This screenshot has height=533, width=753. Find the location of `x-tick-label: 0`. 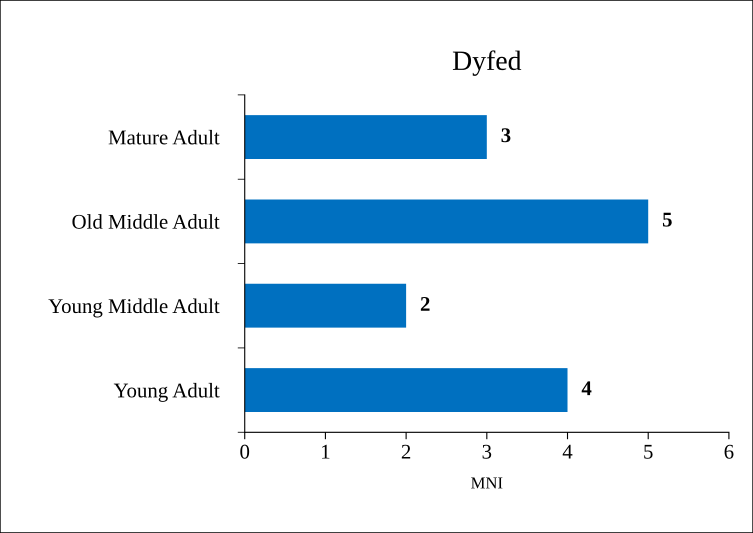

x-tick-label: 0 is located at coordinates (245, 451).